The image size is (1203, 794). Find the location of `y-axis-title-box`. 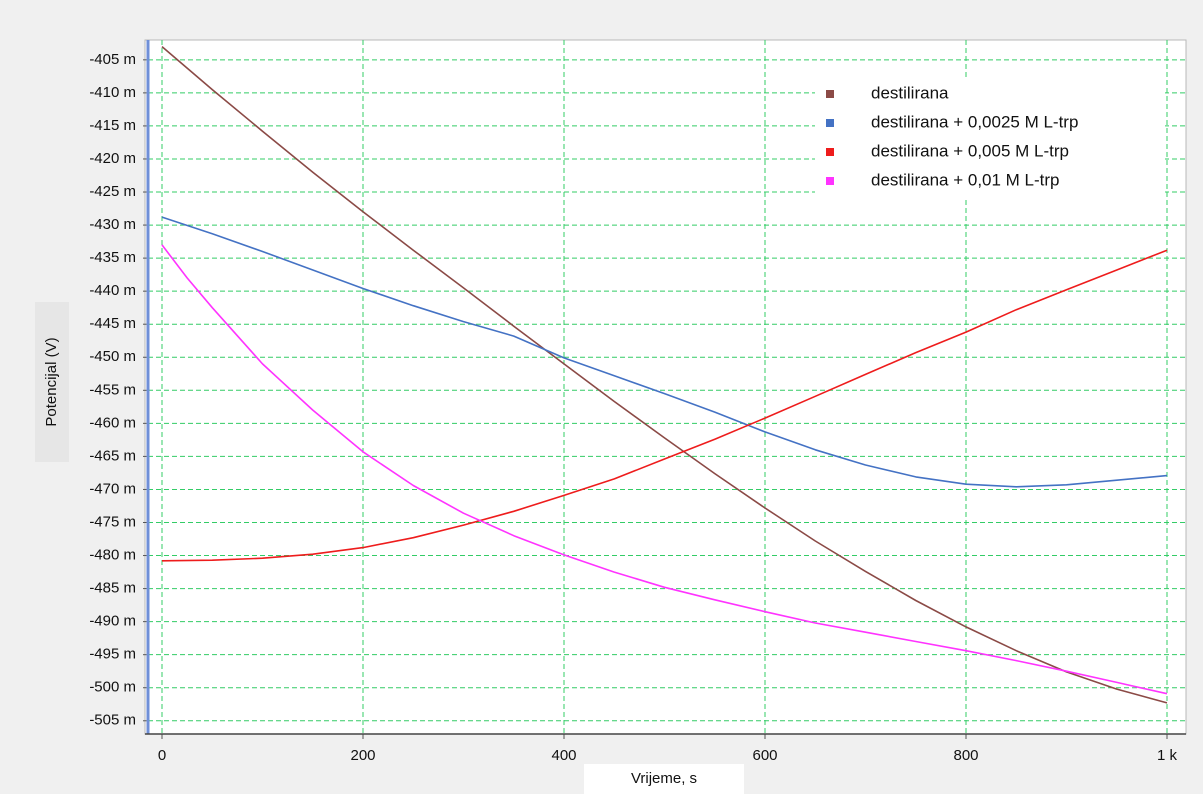

y-axis-title-box is located at coordinates (52, 382).